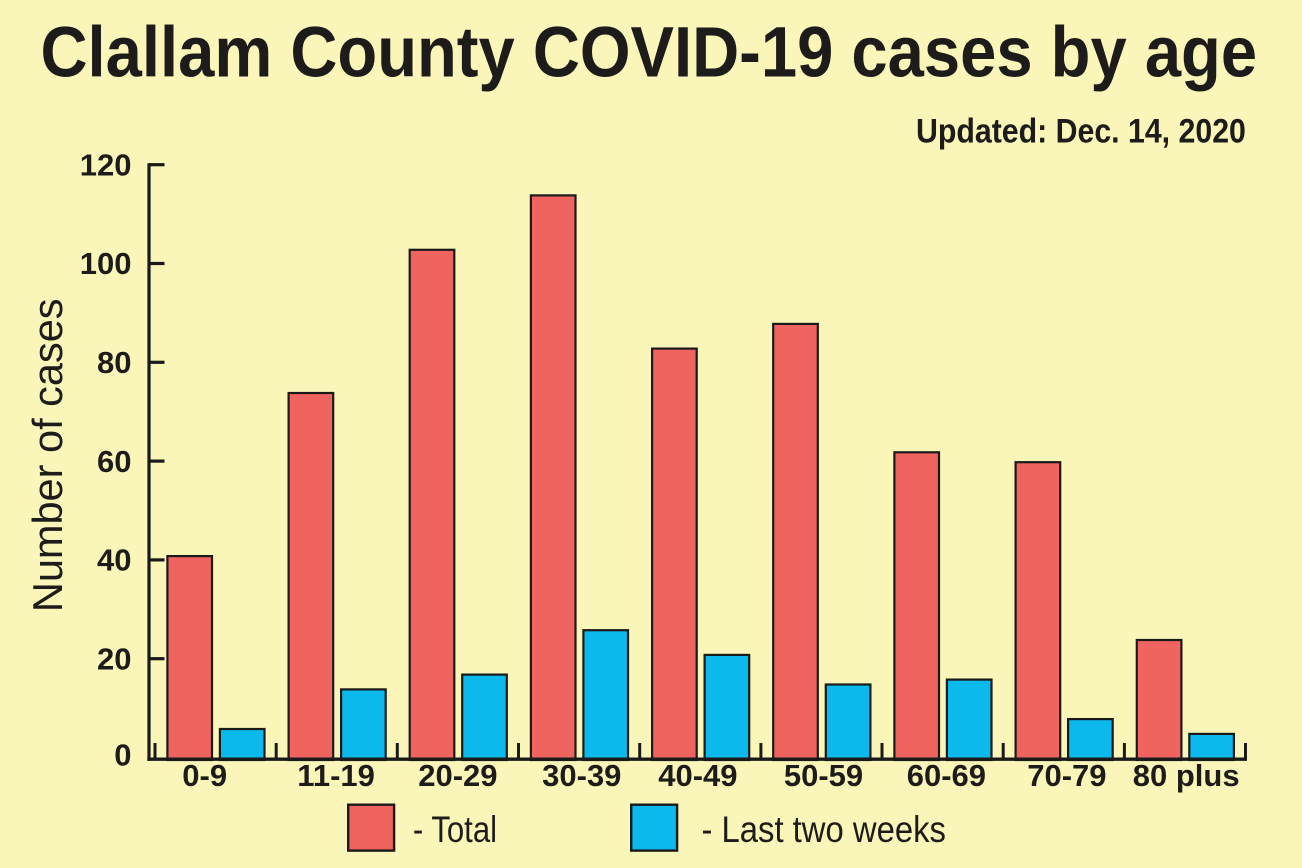 The width and height of the screenshot is (1302, 868). What do you see at coordinates (122, 754) in the screenshot?
I see `svg-text: 0` at bounding box center [122, 754].